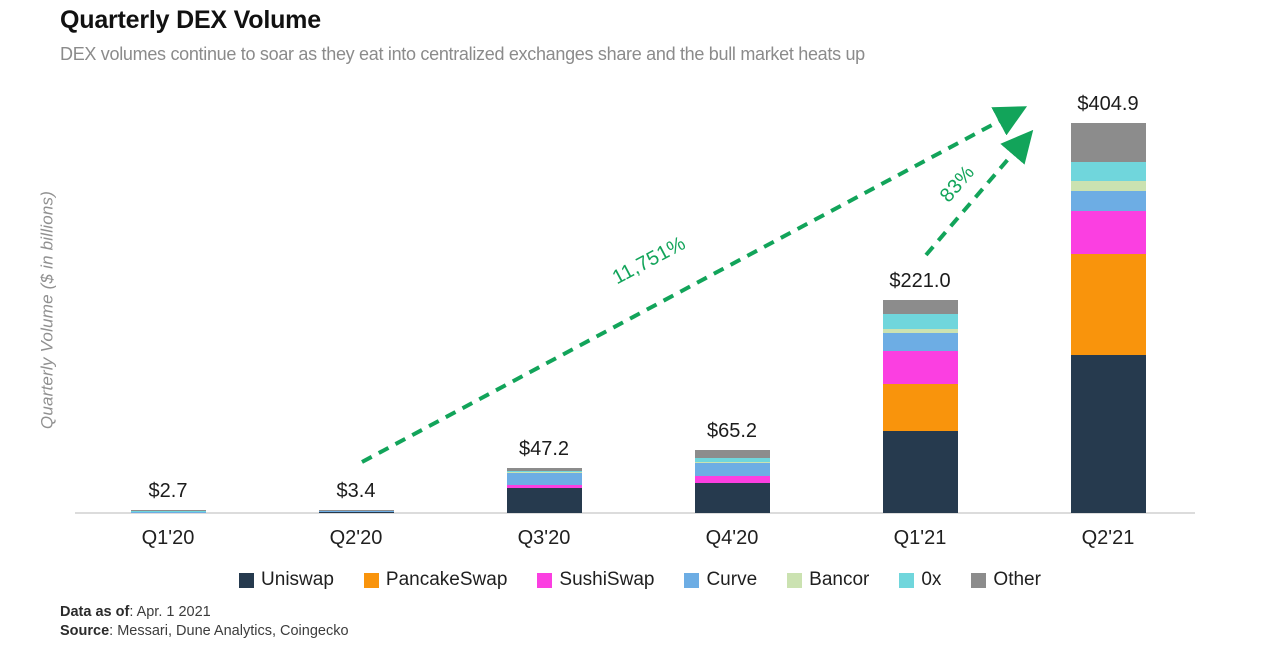 Image resolution: width=1280 pixels, height=649 pixels. Describe the element at coordinates (1017, 579) in the screenshot. I see `legend-label-other: Other` at that location.